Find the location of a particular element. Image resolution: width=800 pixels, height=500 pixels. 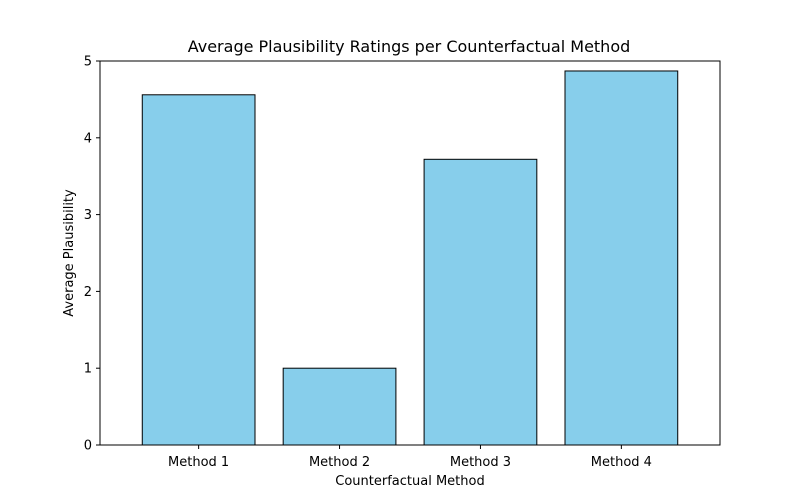

y-axis-label: Average Plausibility is located at coordinates (69, 253).